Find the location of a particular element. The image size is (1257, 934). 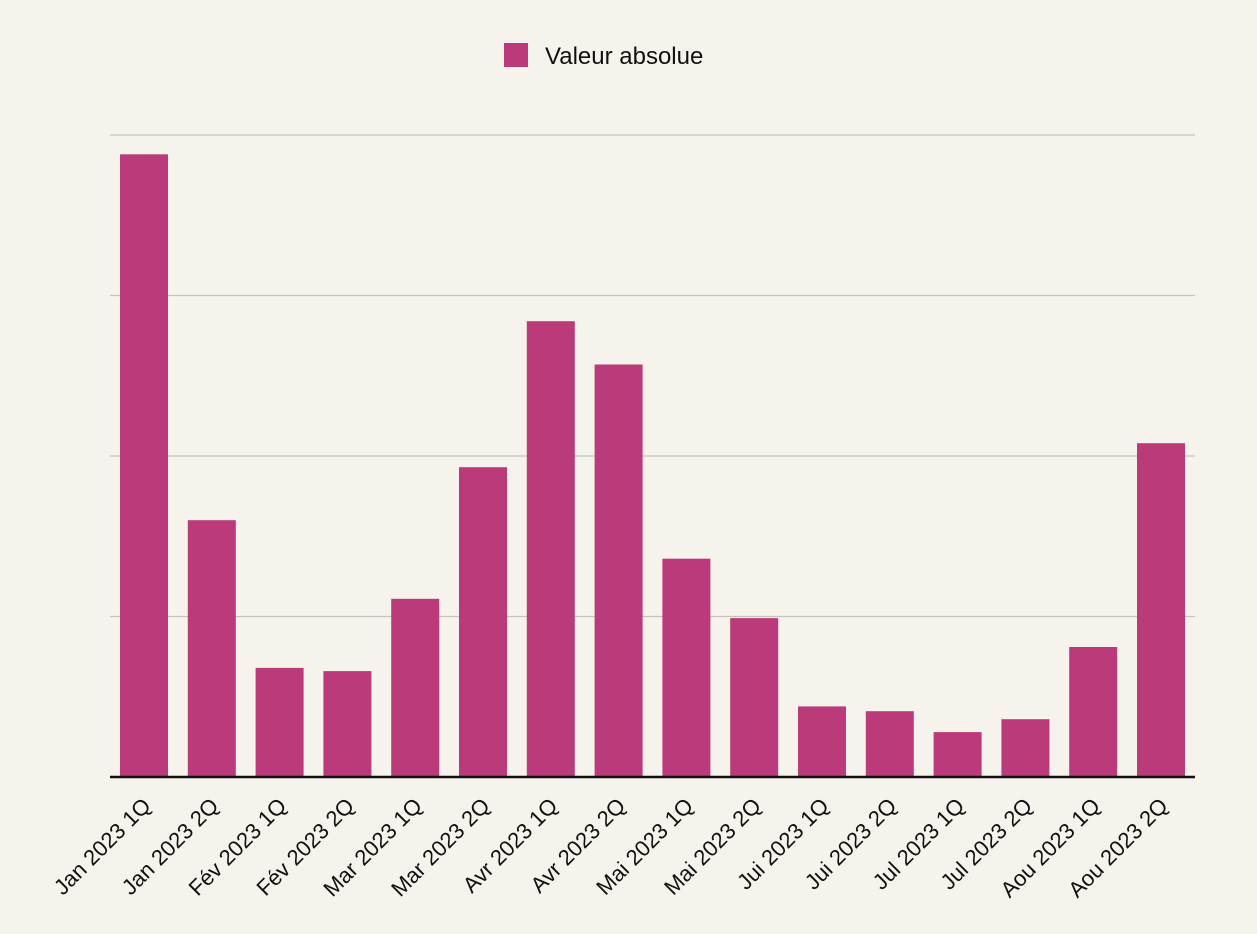

legend-label: Valeur absolue is located at coordinates (624, 56).